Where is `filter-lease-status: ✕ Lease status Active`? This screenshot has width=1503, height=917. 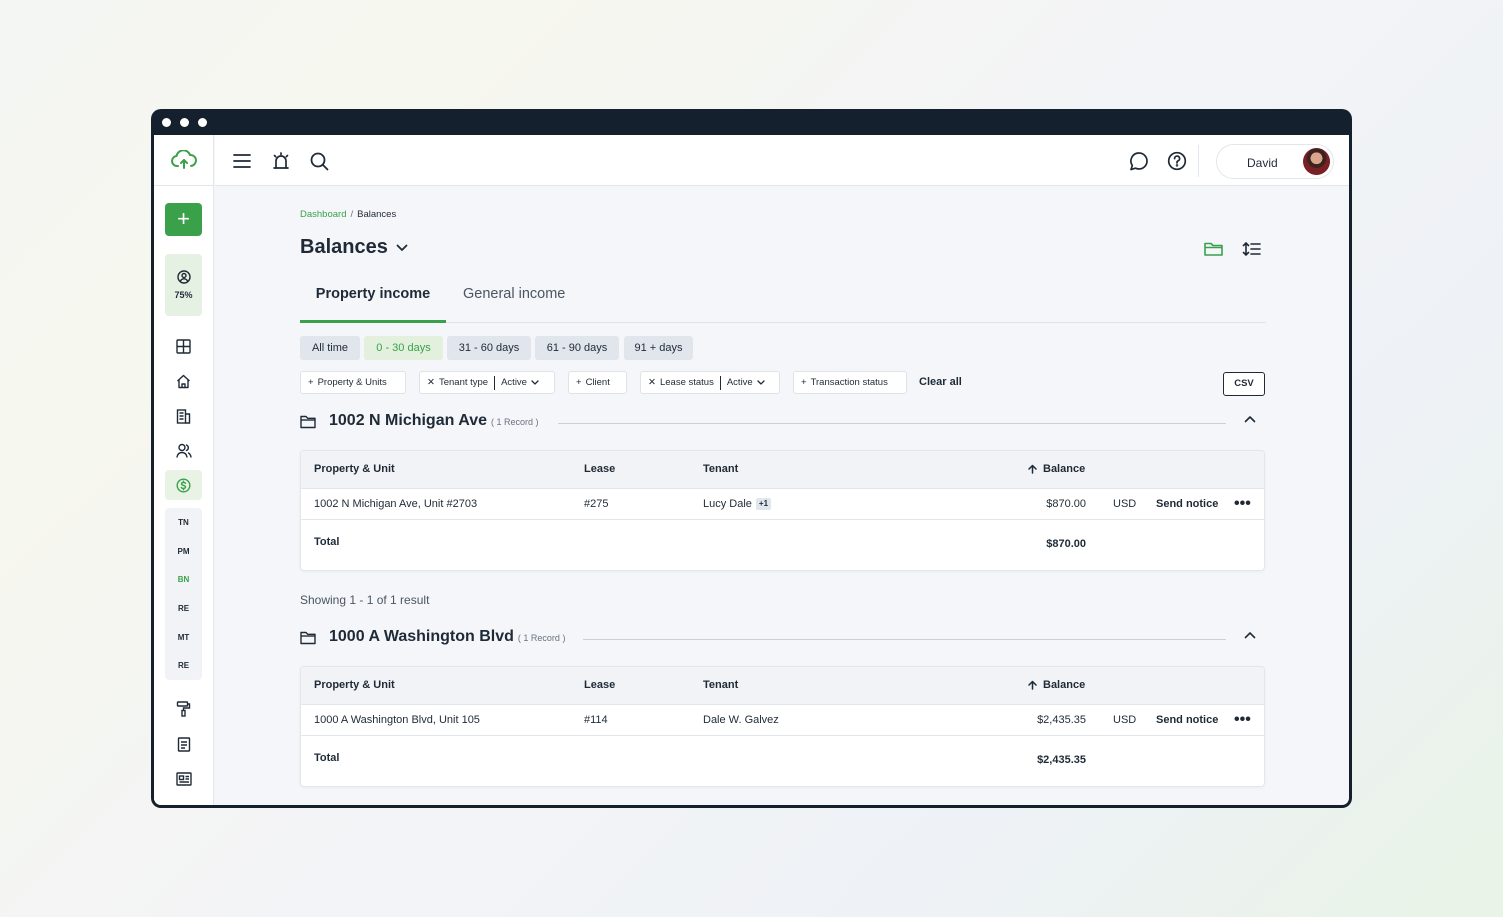
filter-lease-status: ✕ Lease status Active is located at coordinates (710, 382).